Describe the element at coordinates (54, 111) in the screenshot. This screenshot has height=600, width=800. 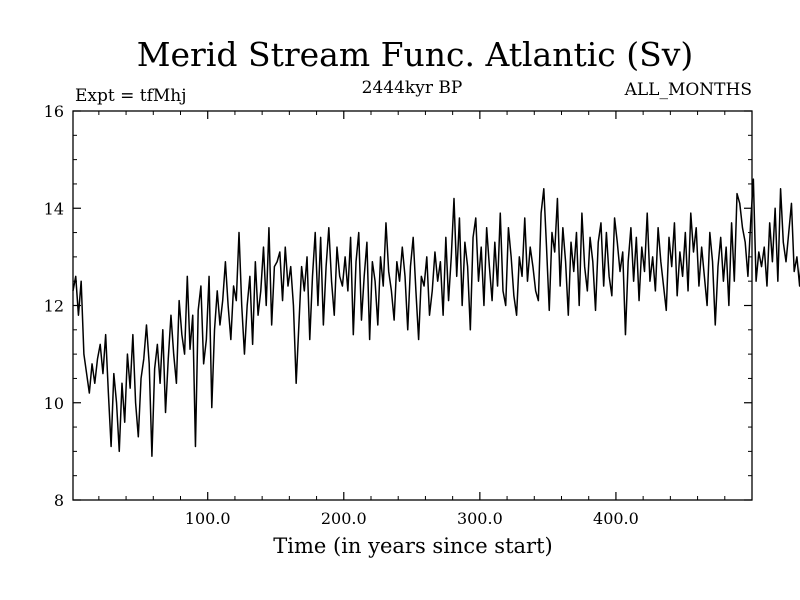
I see `y-tick-label: 16` at that location.